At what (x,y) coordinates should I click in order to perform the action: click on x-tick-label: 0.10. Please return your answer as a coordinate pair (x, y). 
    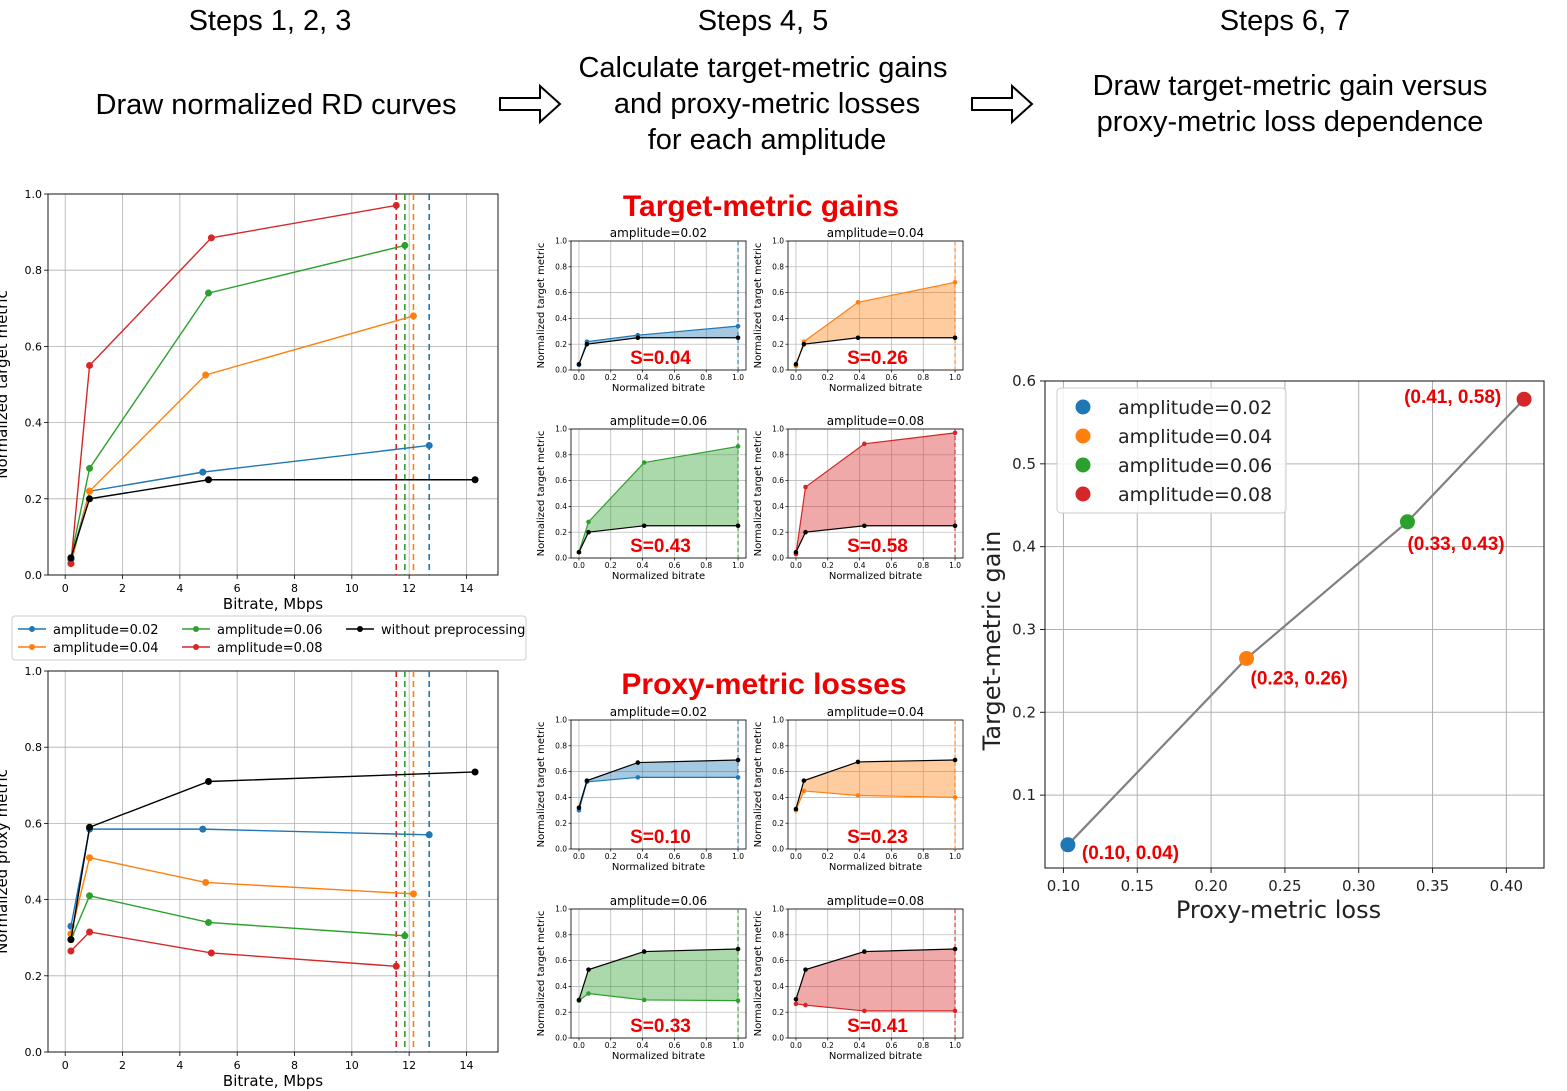
    Looking at the image, I should click on (1063, 886).